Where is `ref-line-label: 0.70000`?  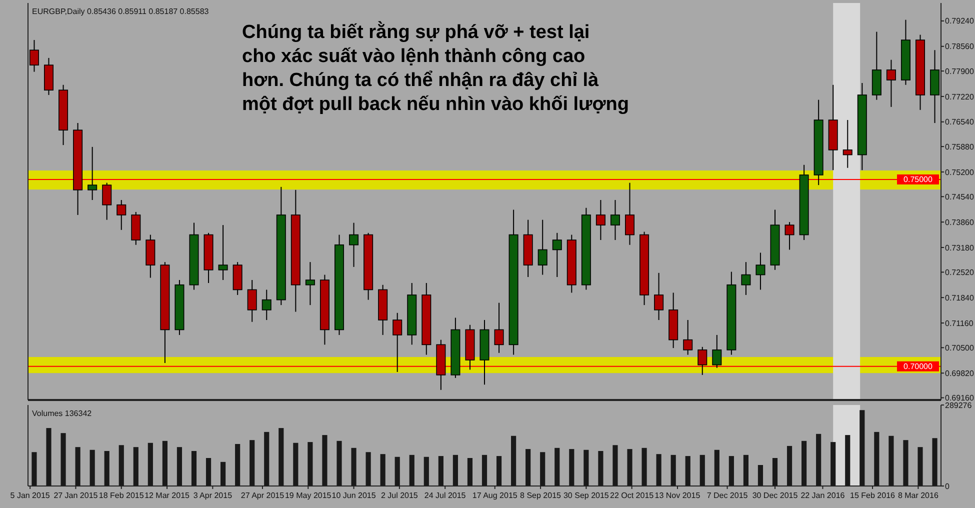
ref-line-label: 0.70000 is located at coordinates (919, 367).